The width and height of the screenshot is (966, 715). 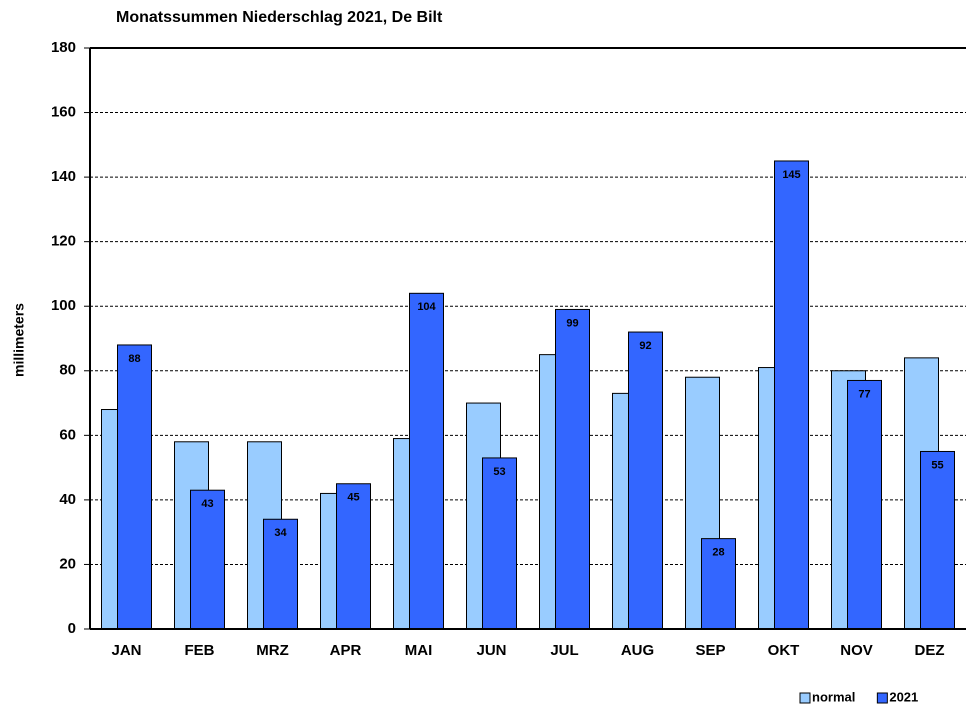 What do you see at coordinates (637, 650) in the screenshot?
I see `x-tick-label: AUG` at bounding box center [637, 650].